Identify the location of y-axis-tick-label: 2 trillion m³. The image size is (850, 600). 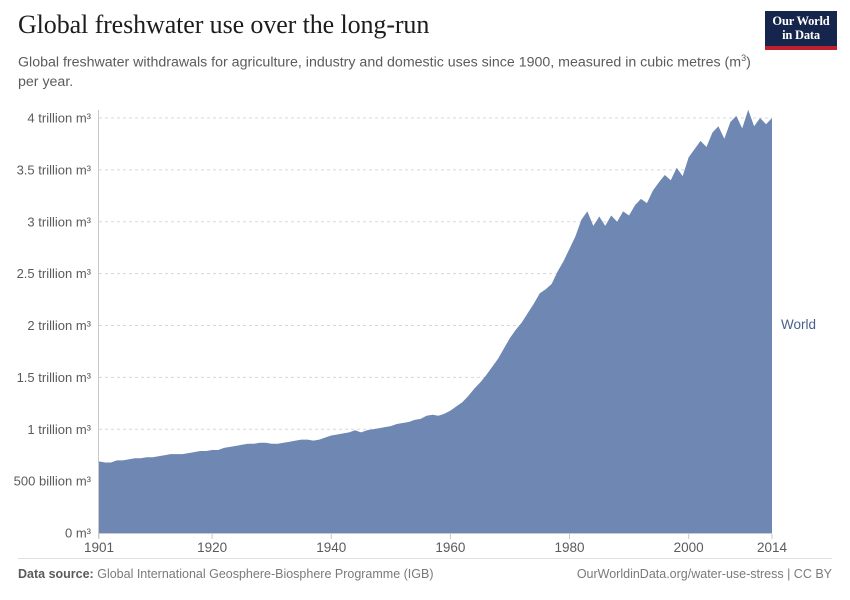
(59, 325).